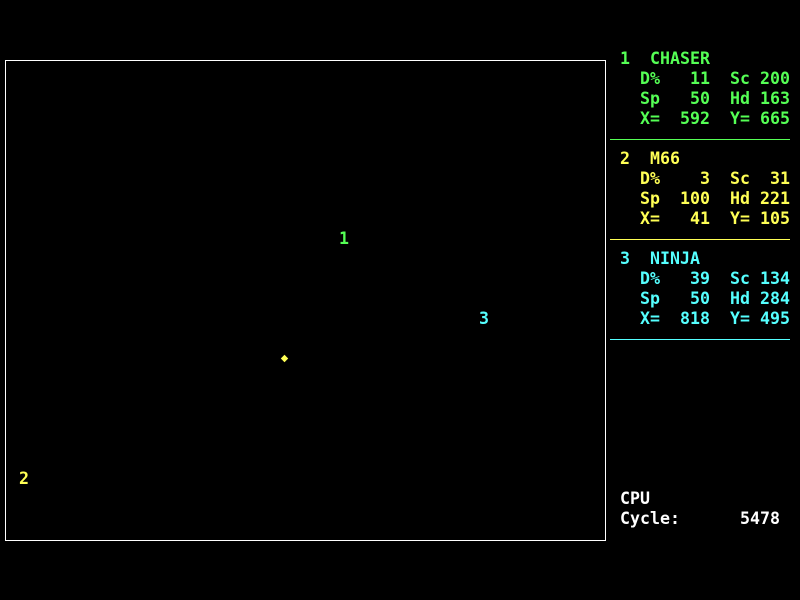 Image resolution: width=800 pixels, height=600 pixels. What do you see at coordinates (635, 498) in the screenshot?
I see `cpu-title: CPU` at bounding box center [635, 498].